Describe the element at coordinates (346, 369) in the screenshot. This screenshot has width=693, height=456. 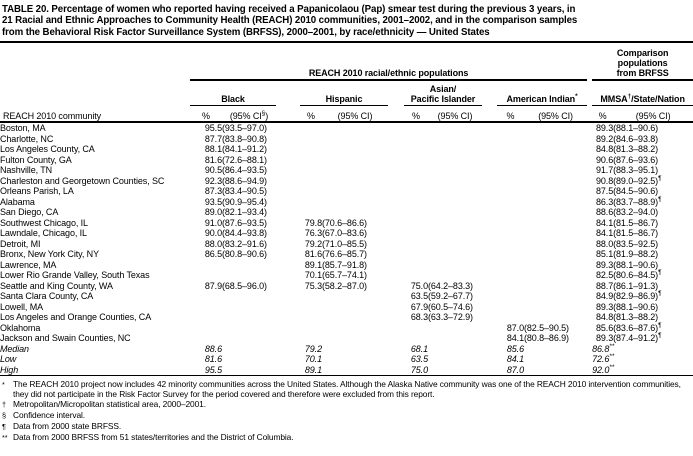
I see `table-row: High 95.5 89.1 75.0 87.0 92.0**` at that location.